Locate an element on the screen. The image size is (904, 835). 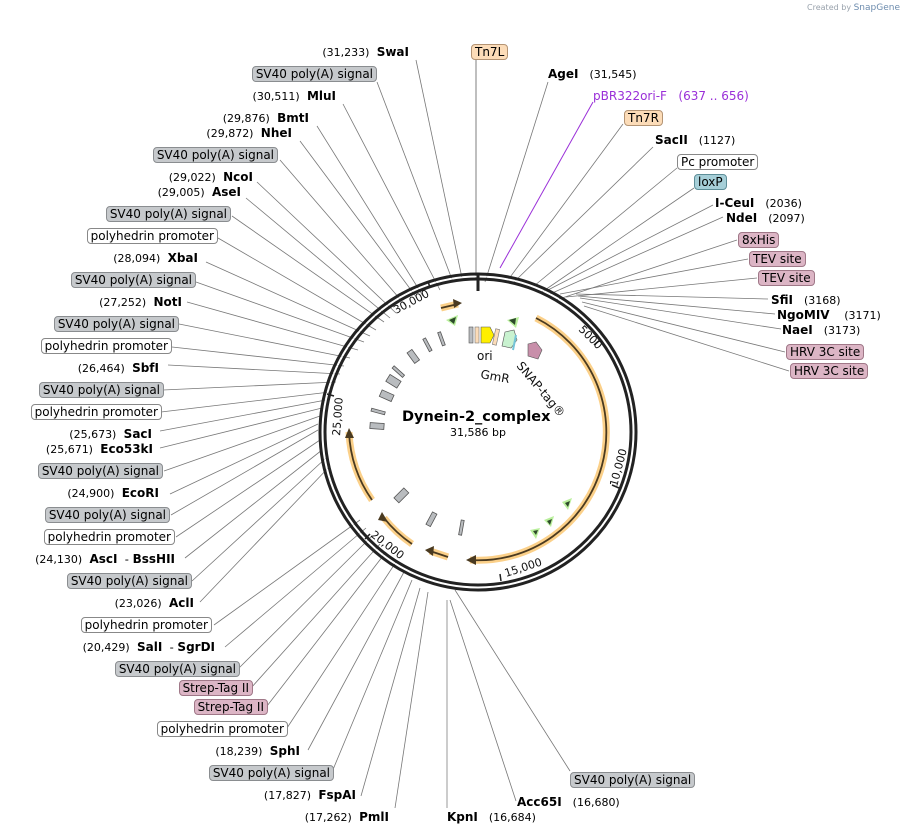
enzyme-noti: (27,252) NotI is located at coordinates (140, 302).